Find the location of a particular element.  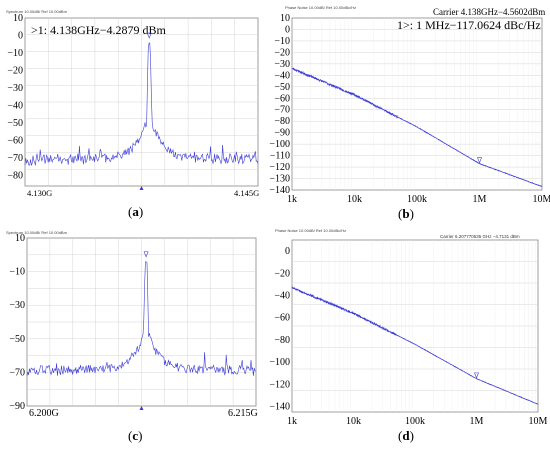

panel-d-y-tick-label: −140 is located at coordinates (279, 406).